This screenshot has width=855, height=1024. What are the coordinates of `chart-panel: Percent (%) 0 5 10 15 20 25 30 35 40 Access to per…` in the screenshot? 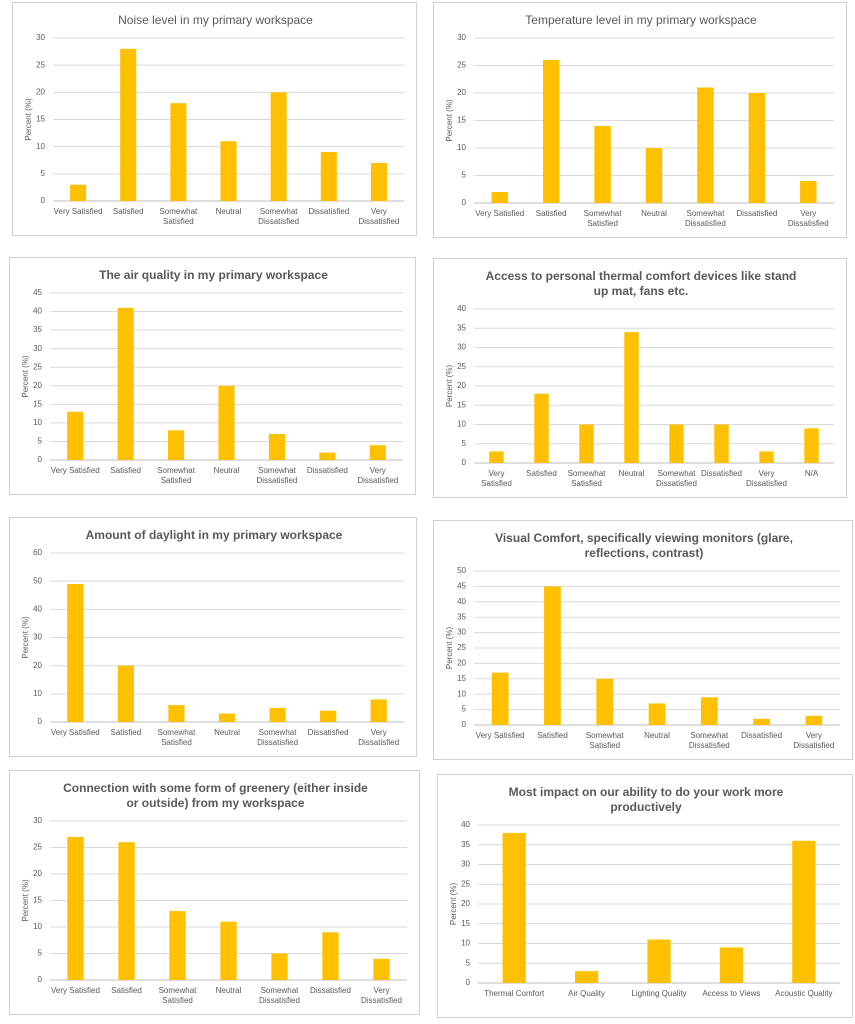 It's located at (640, 378).